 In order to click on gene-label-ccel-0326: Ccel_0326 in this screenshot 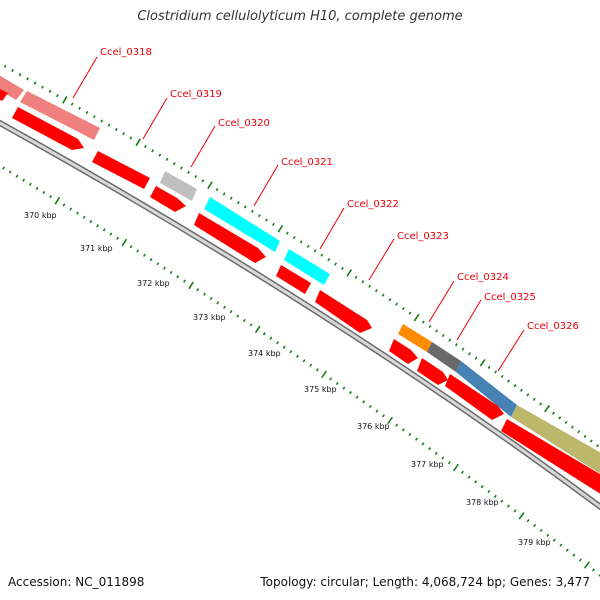, I will do `click(553, 326)`.